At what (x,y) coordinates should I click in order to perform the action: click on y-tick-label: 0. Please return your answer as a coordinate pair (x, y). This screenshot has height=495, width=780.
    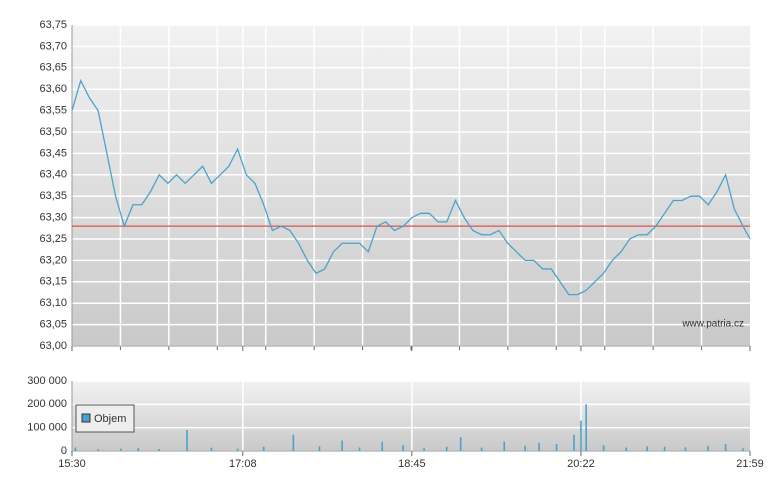
    Looking at the image, I should click on (64, 451).